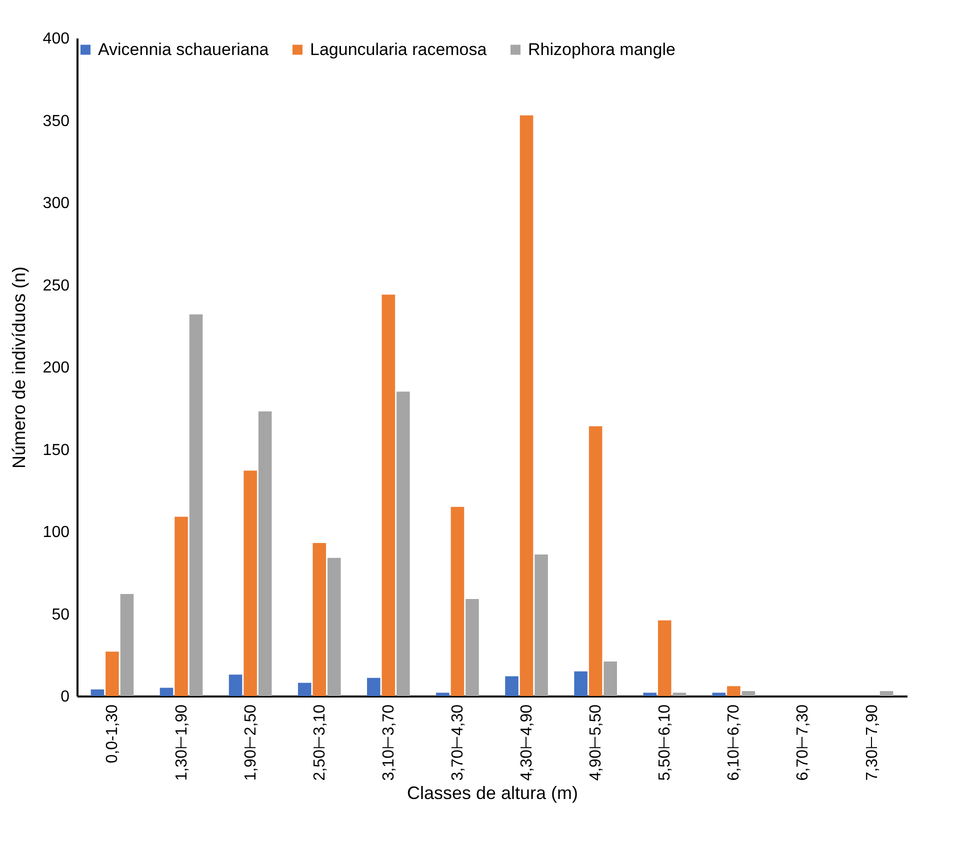  What do you see at coordinates (596, 742) in the screenshot?
I see `x-tick-label: 4,90⊢5,50` at bounding box center [596, 742].